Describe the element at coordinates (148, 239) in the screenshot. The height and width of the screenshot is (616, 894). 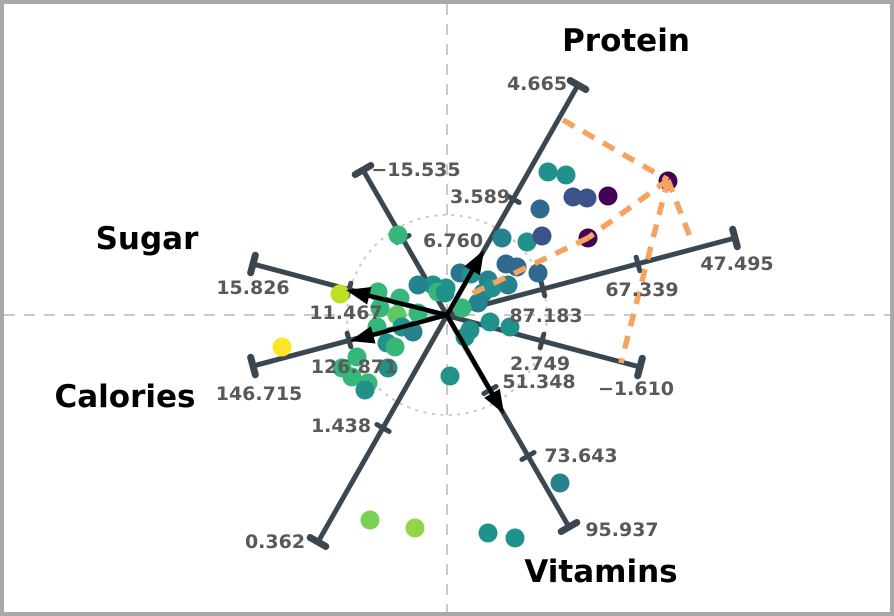
I see `axis-title-sugar: Sugar` at that location.